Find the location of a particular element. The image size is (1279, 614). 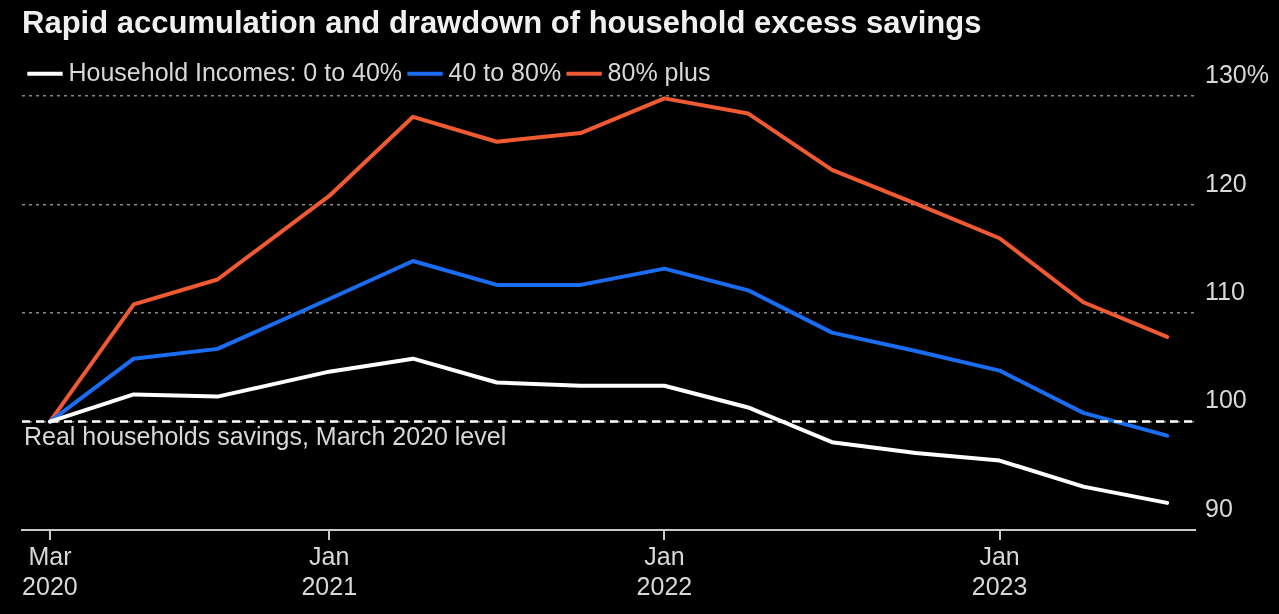

y-tick-label: 100 is located at coordinates (1226, 399).